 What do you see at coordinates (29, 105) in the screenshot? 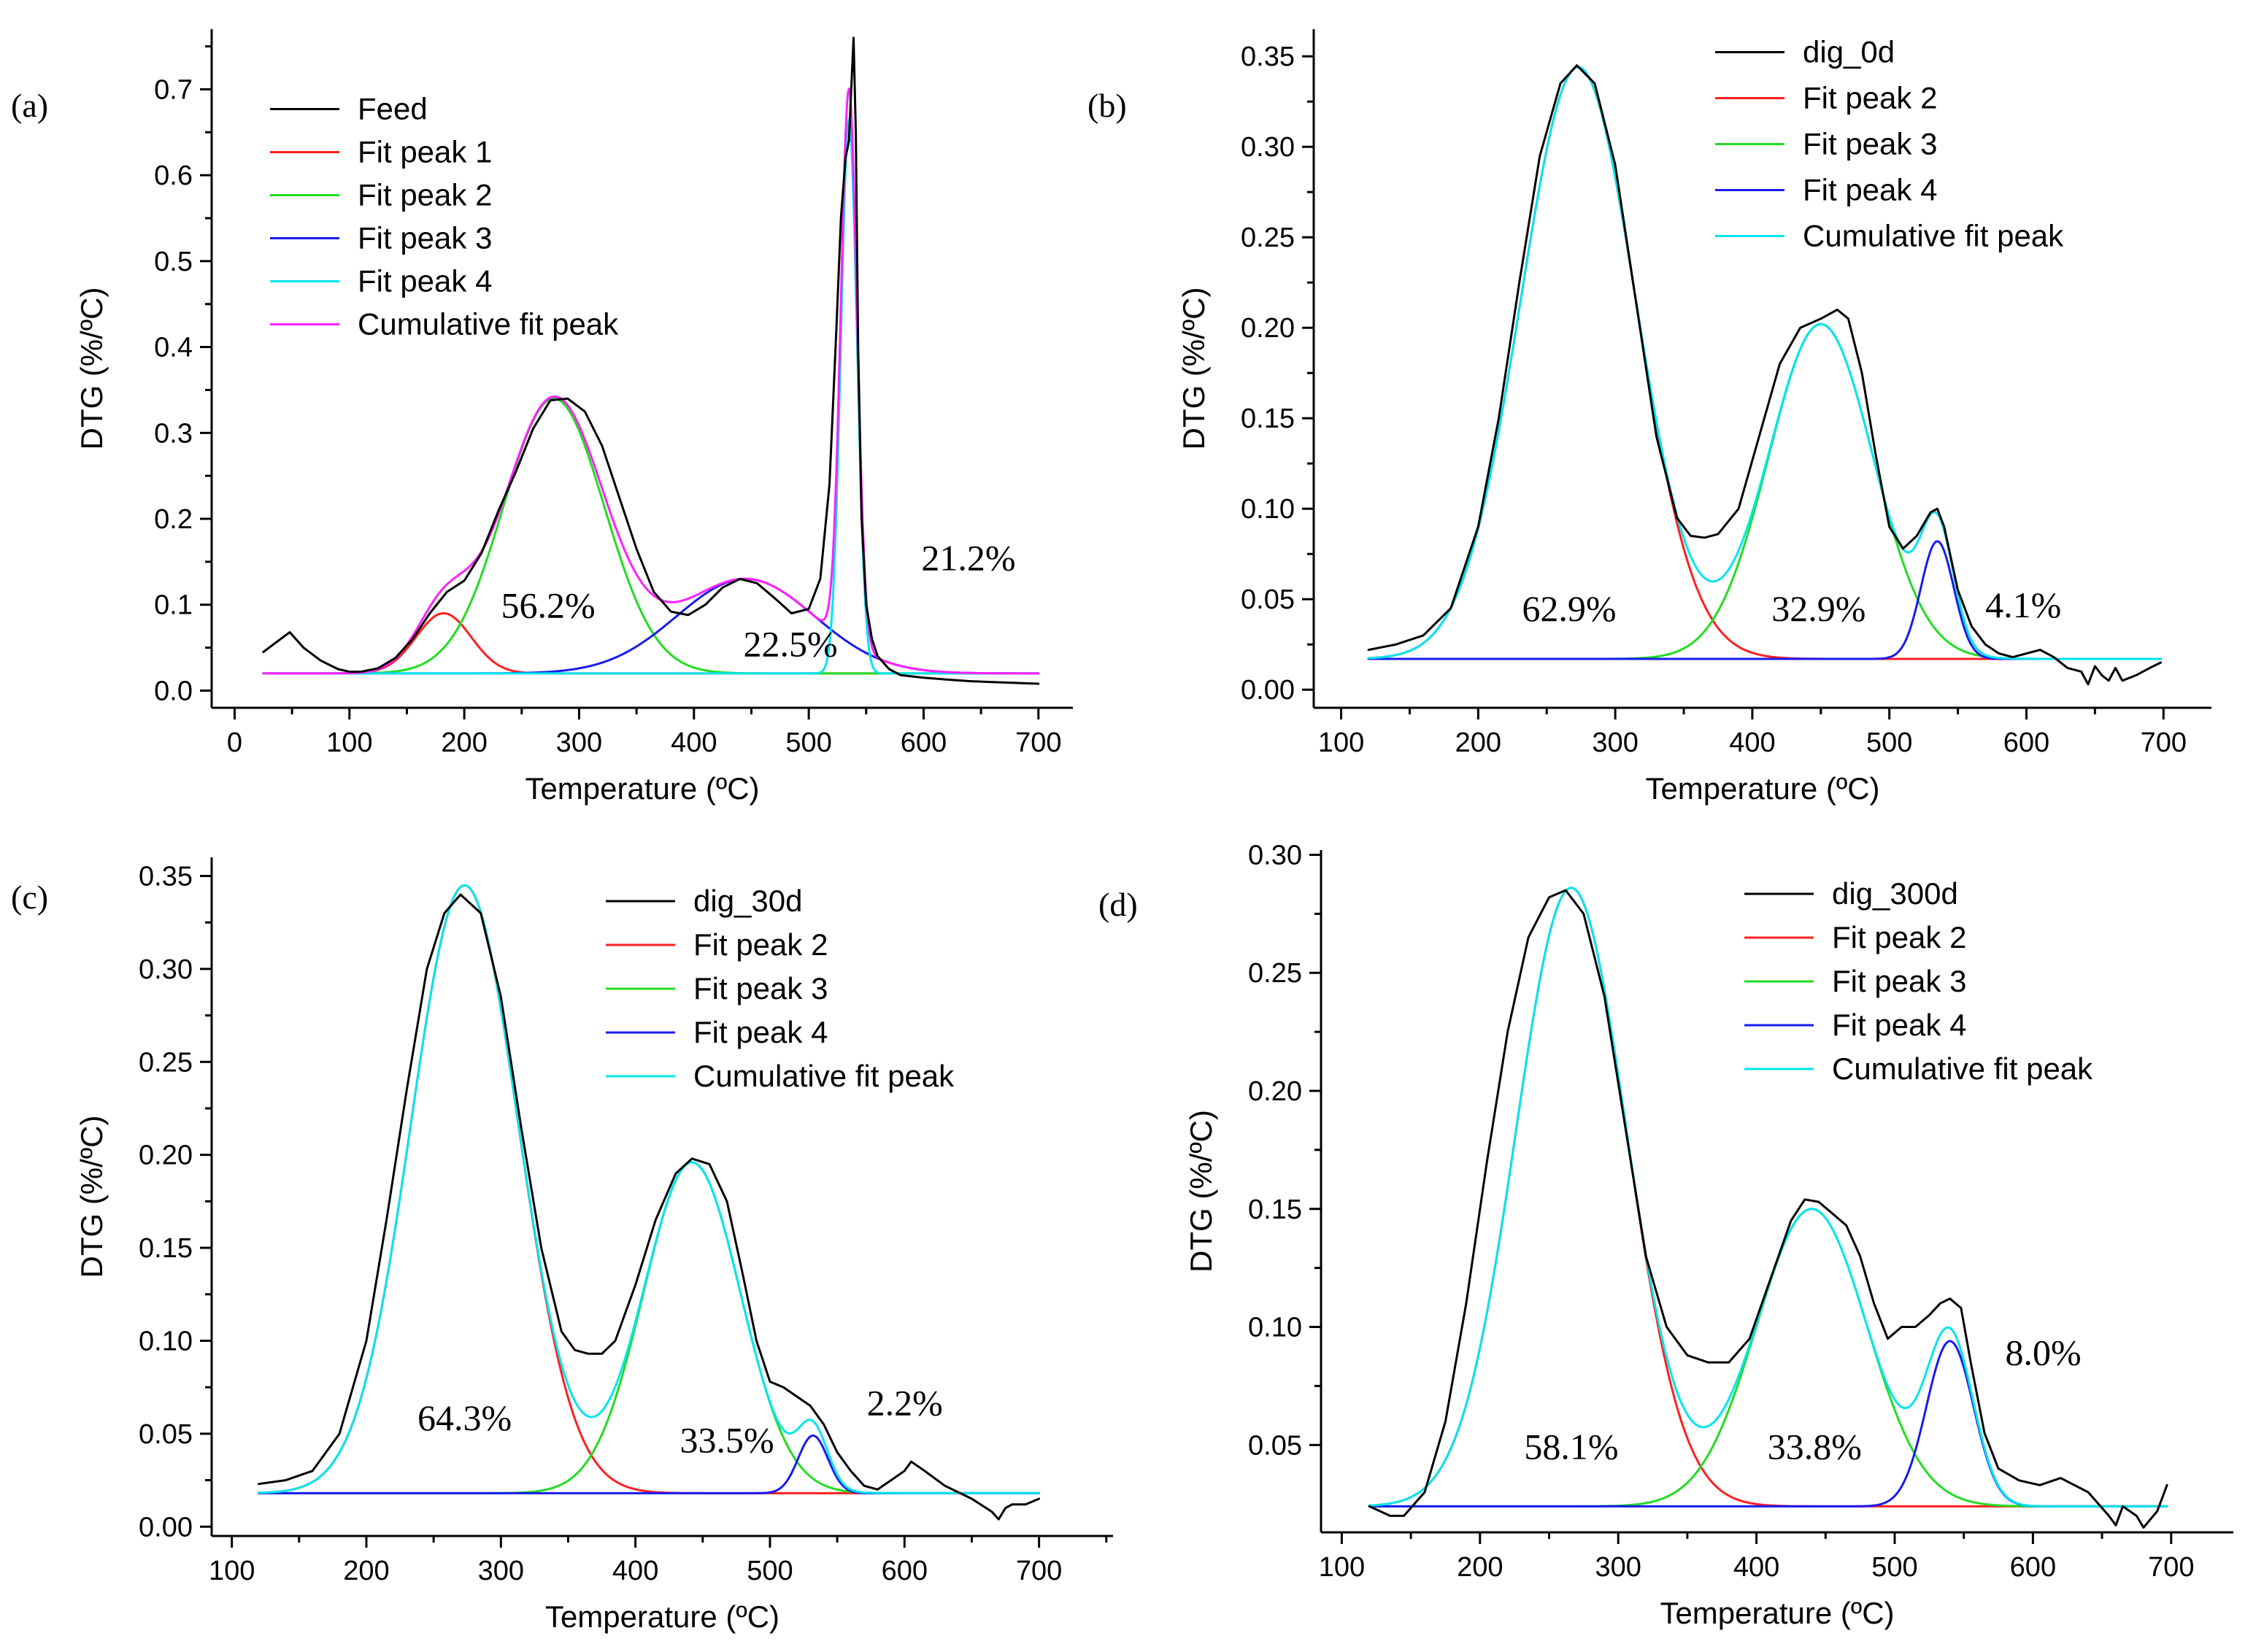
I see `panel-label: (a)` at bounding box center [29, 105].